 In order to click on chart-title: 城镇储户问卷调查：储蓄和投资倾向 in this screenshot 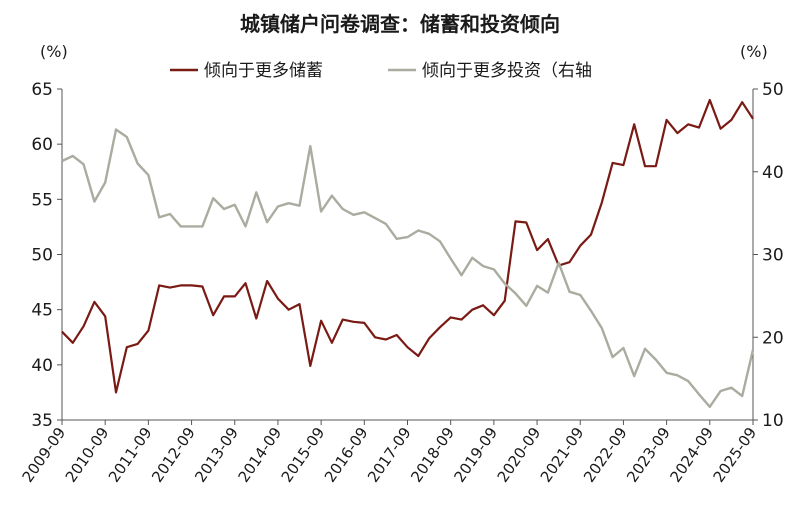, I will do `click(400, 24)`.